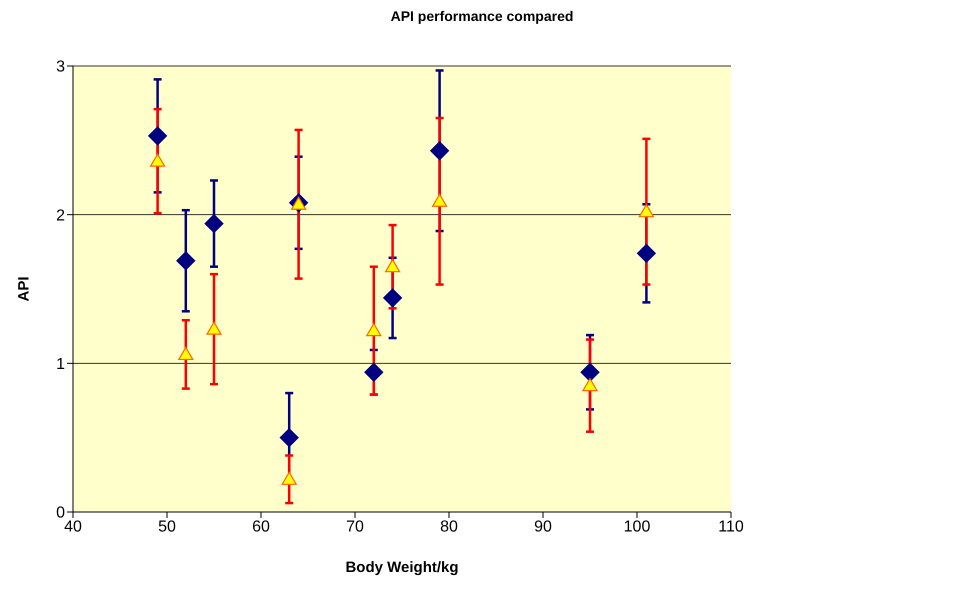  Describe the element at coordinates (261, 527) in the screenshot. I see `x-tick-label: 60` at that location.